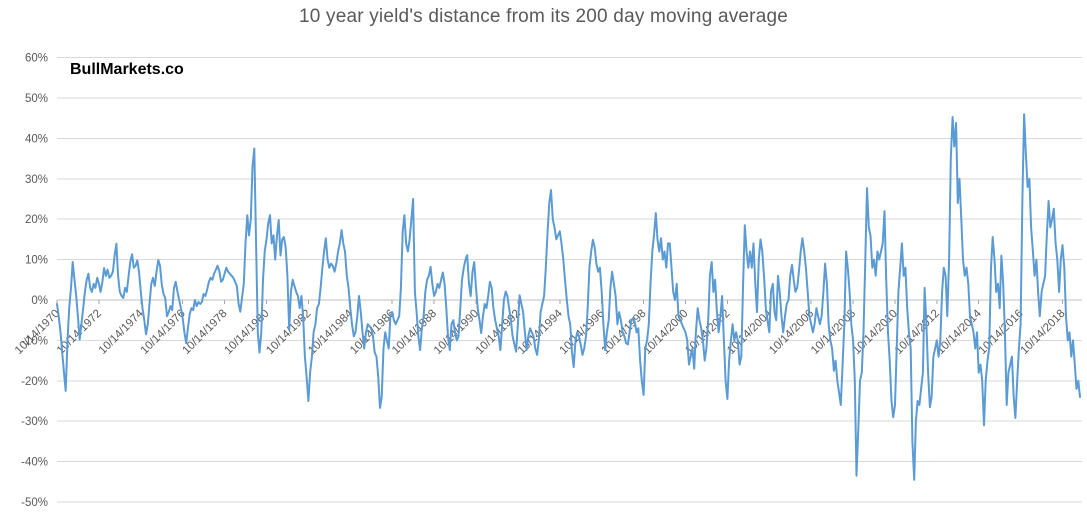  What do you see at coordinates (36, 220) in the screenshot?
I see `y-axis-tick-label: 20%` at bounding box center [36, 220].